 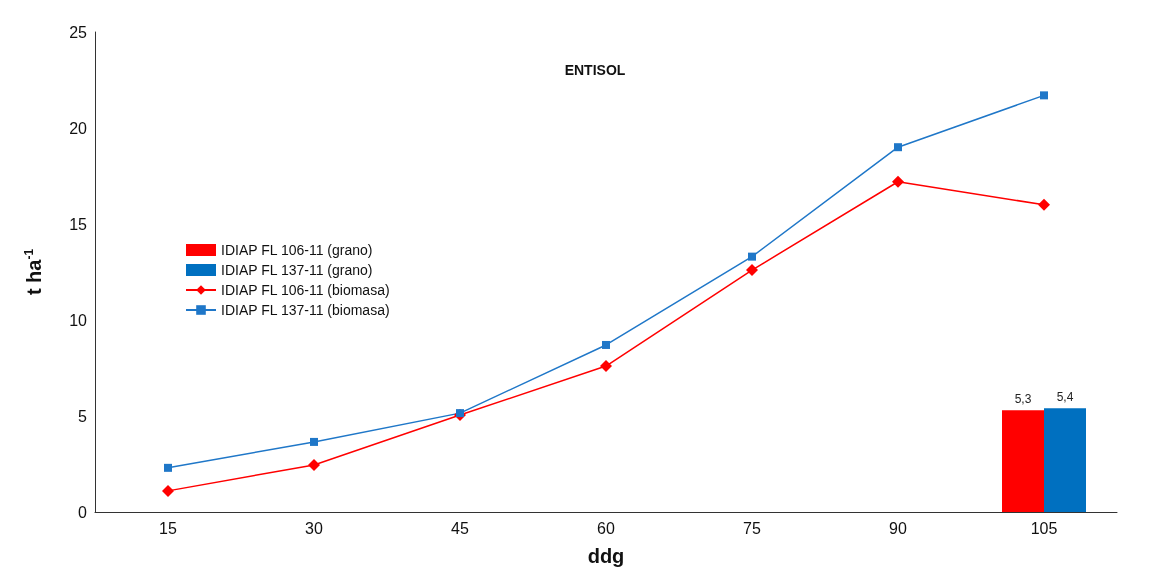 What do you see at coordinates (460, 528) in the screenshot?
I see `x-tick-label: 45` at bounding box center [460, 528].